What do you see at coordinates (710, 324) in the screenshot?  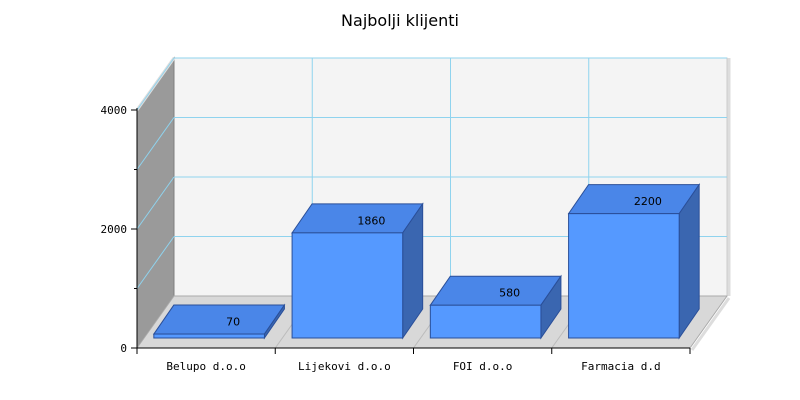 I see `floor-rim` at bounding box center [710, 324].